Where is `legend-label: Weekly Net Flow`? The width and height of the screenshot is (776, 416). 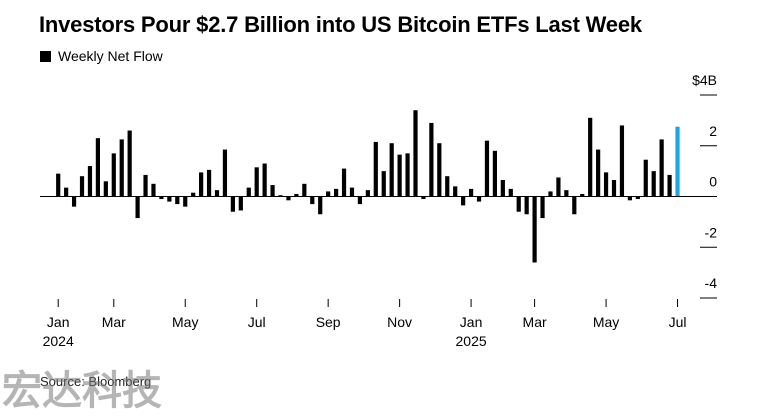
legend-label: Weekly Net Flow is located at coordinates (110, 56).